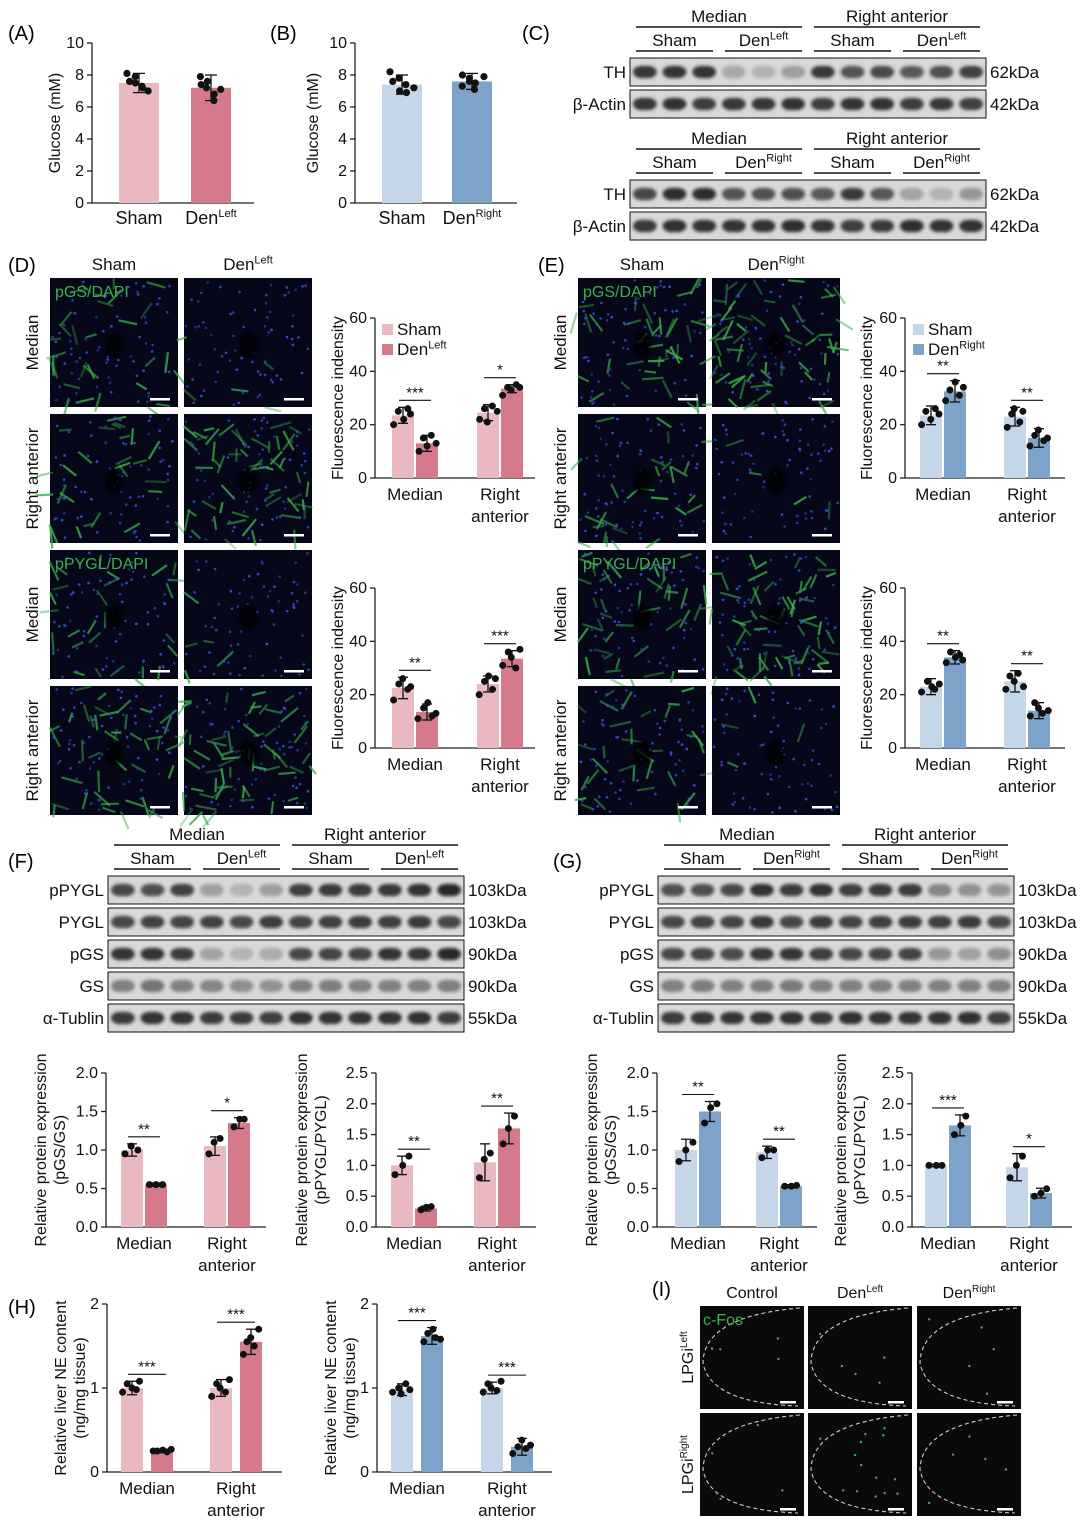  What do you see at coordinates (943, 636) in the screenshot?
I see `significance-label: **` at bounding box center [943, 636].